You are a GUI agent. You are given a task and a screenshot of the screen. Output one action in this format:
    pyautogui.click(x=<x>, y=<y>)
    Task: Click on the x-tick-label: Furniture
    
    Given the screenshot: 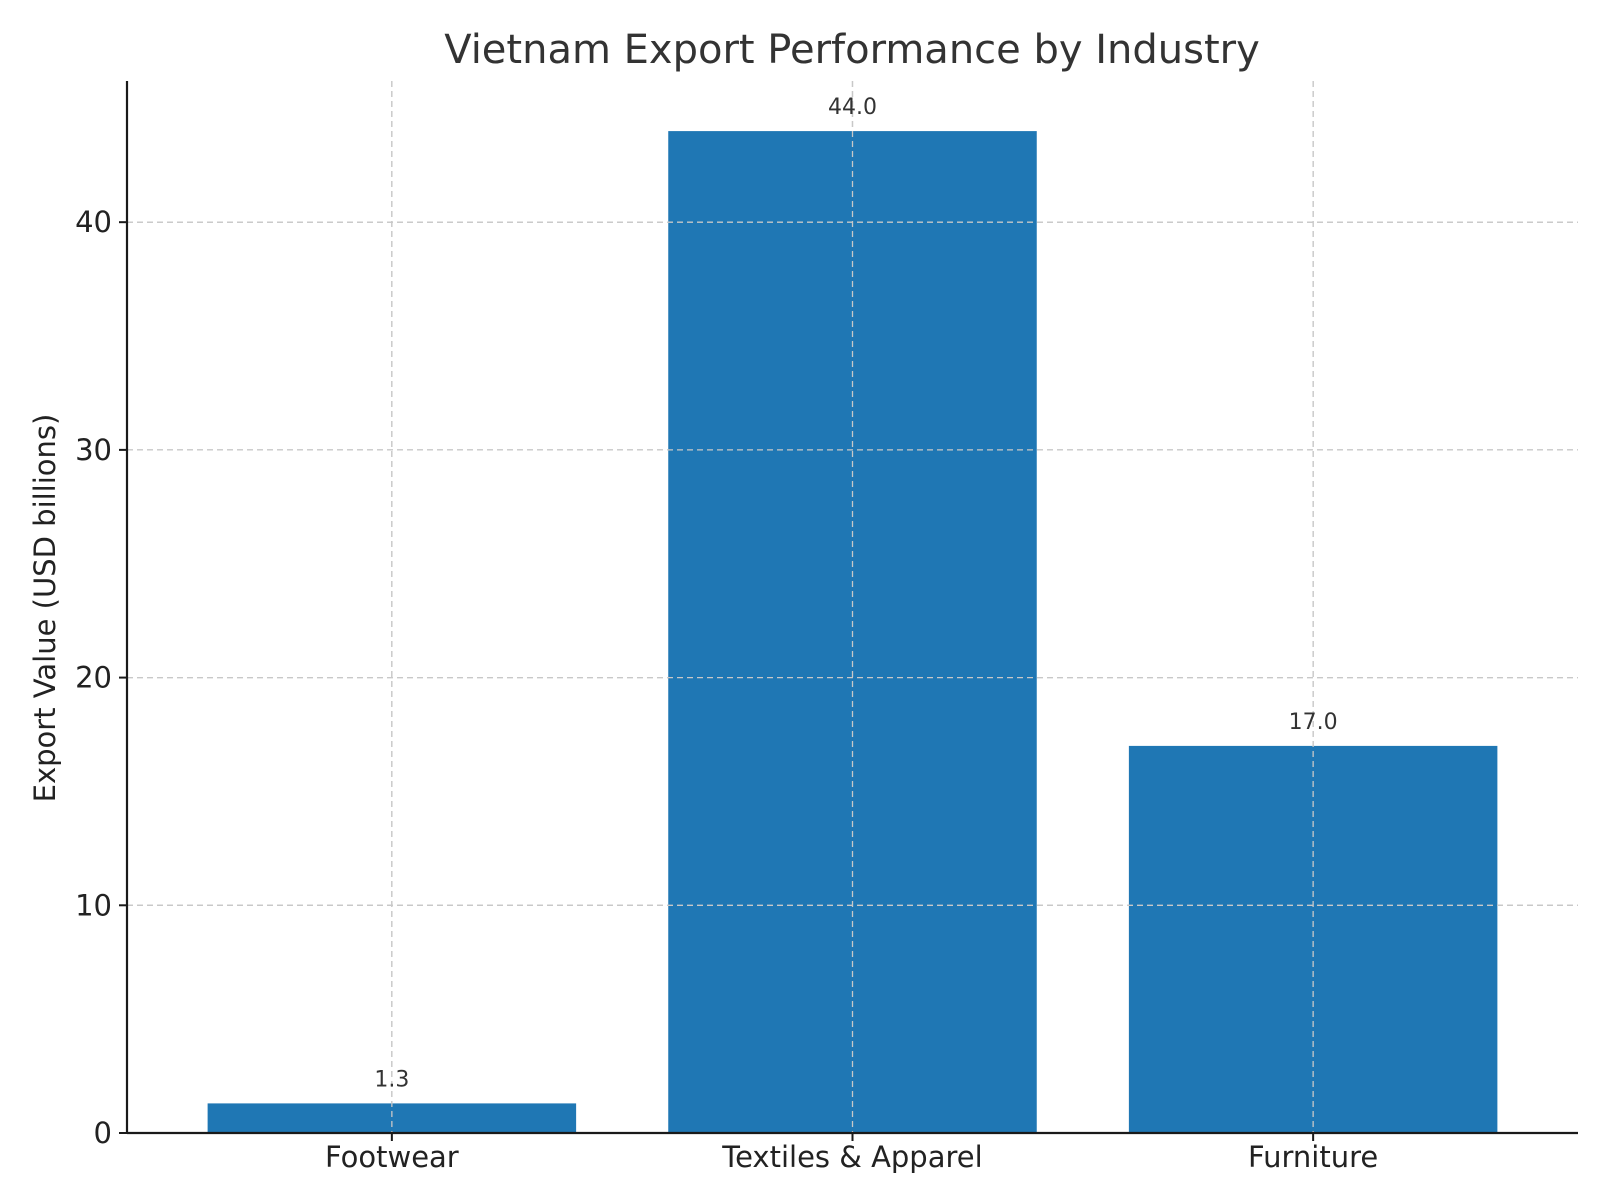 What is the action you would take?
    pyautogui.click(x=1313, y=1157)
    